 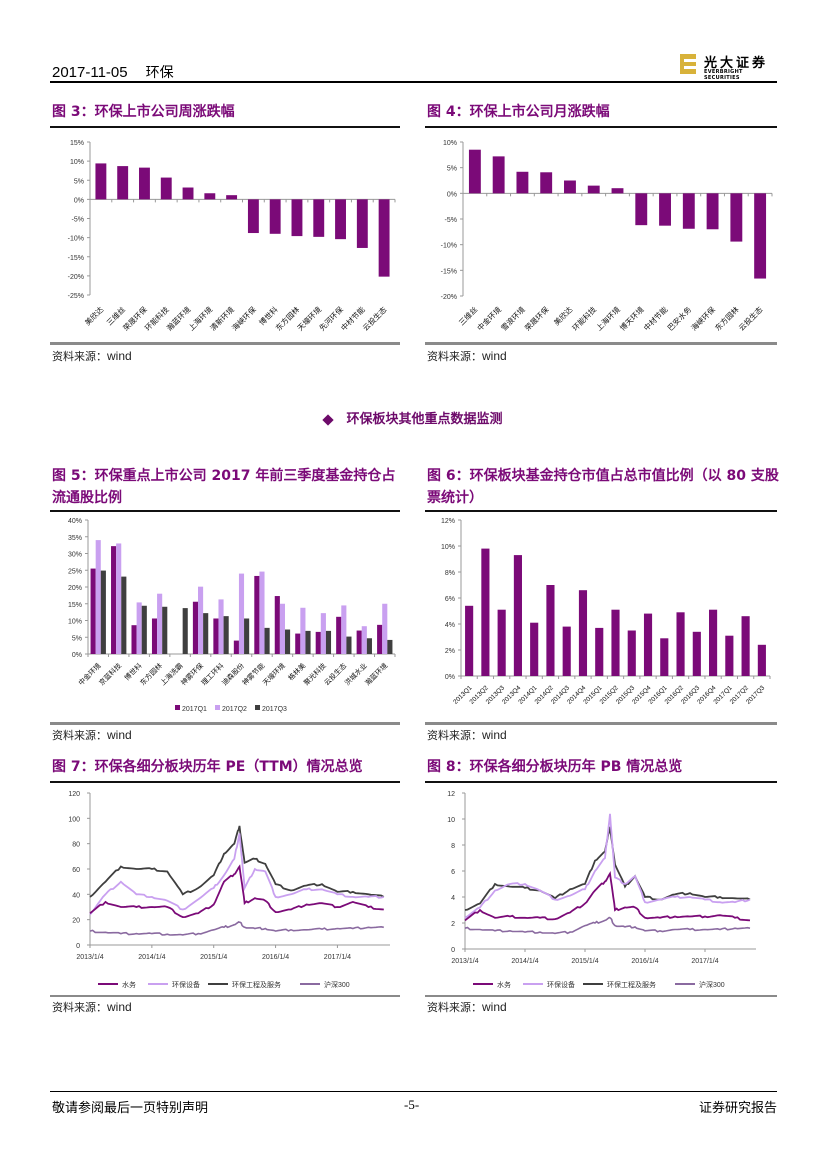 What do you see at coordinates (76, 921) in the screenshot?
I see `y-tick-label: 20` at bounding box center [76, 921].